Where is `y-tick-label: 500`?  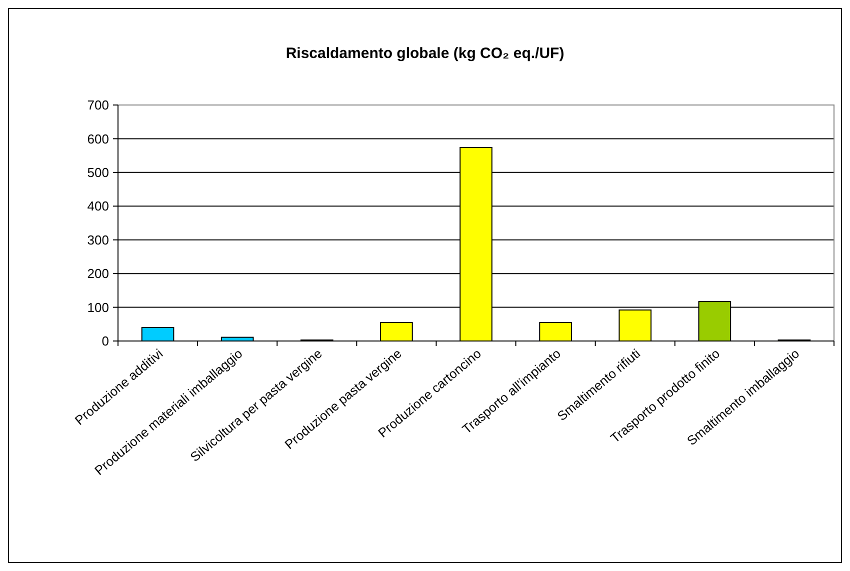 y-tick-label: 500 is located at coordinates (98, 172).